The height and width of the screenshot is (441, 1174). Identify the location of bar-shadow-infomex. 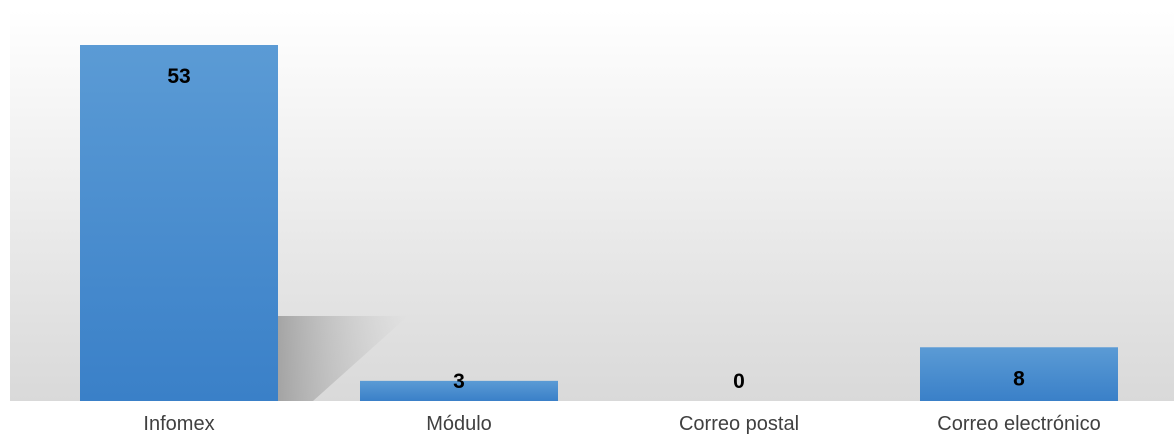
(343, 358).